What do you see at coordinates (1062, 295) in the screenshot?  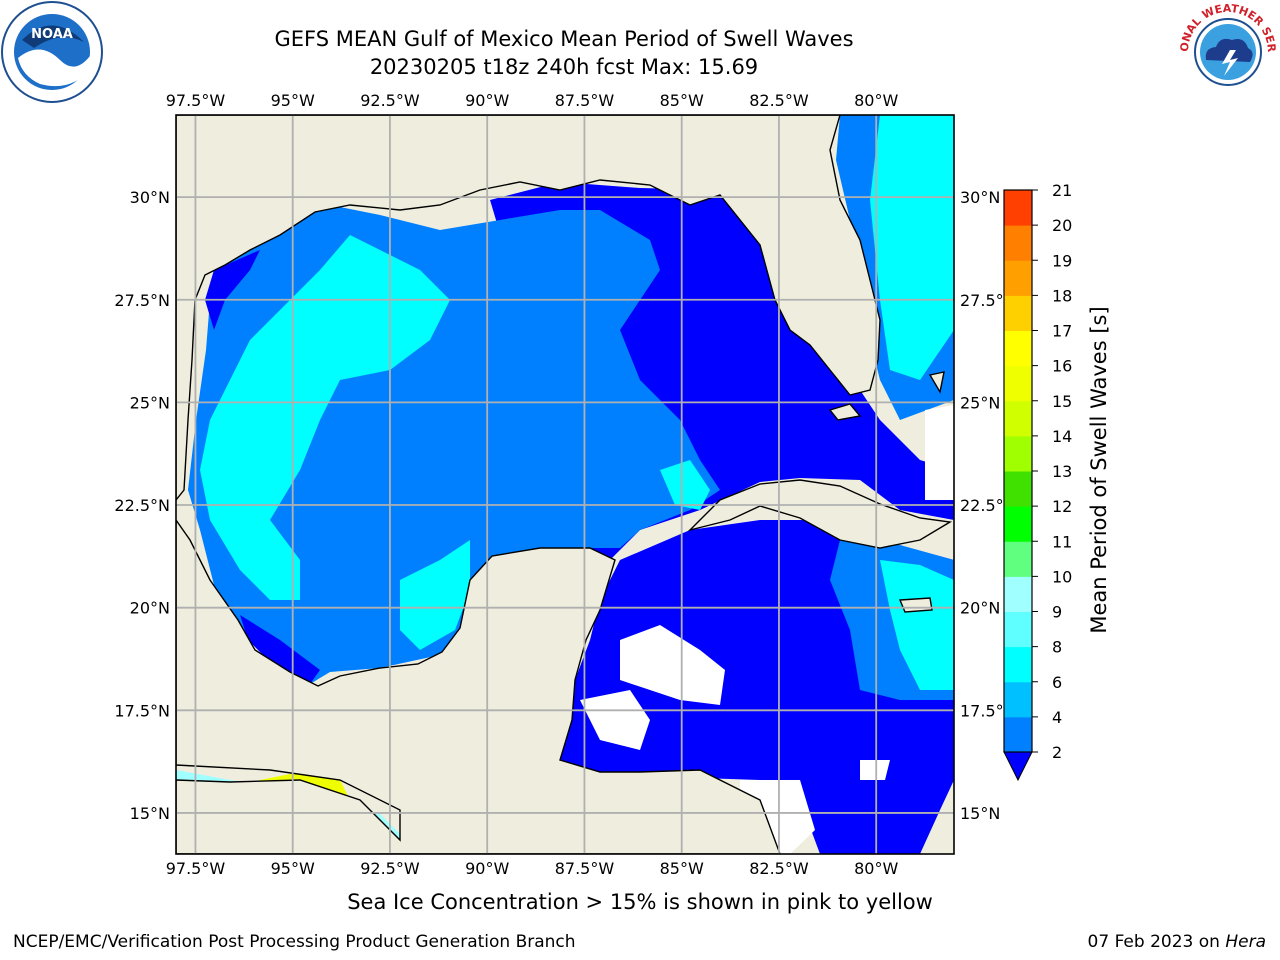 I see `colorbar-tick-label: 18` at bounding box center [1062, 295].